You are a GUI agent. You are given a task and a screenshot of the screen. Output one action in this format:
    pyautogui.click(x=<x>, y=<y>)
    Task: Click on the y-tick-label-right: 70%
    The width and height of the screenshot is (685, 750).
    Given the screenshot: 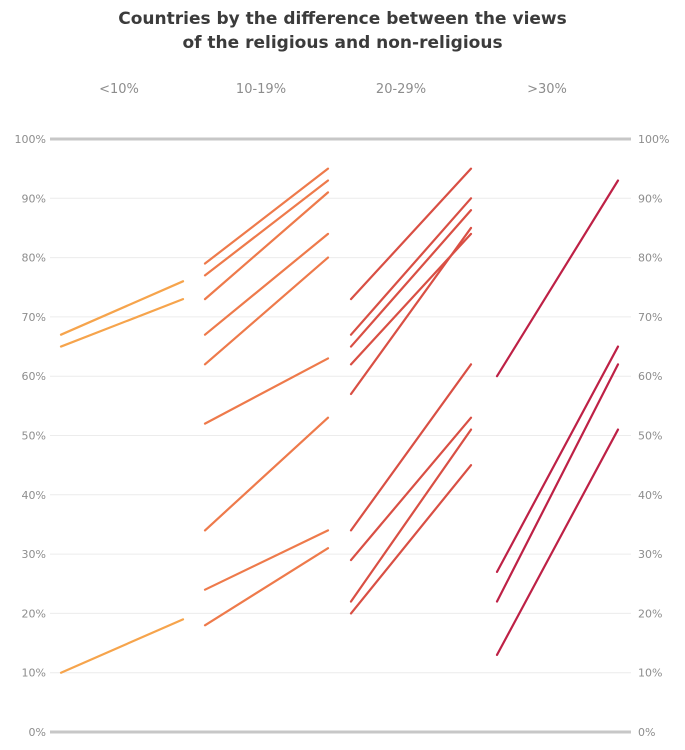 What is the action you would take?
    pyautogui.click(x=650, y=317)
    